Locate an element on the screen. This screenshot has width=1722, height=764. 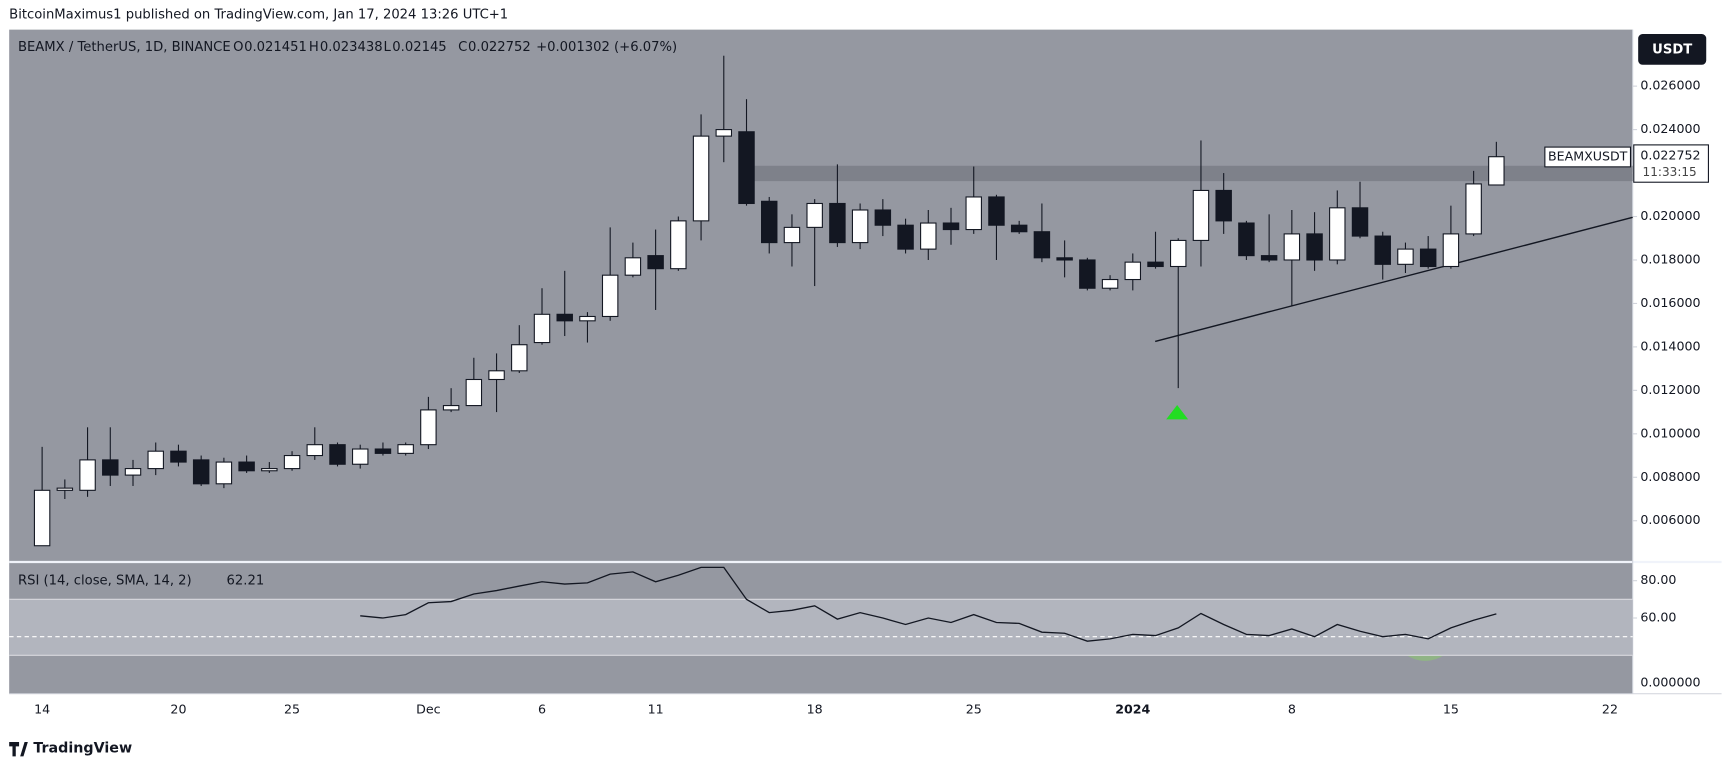
currency-button-label: USDT is located at coordinates (1672, 49).